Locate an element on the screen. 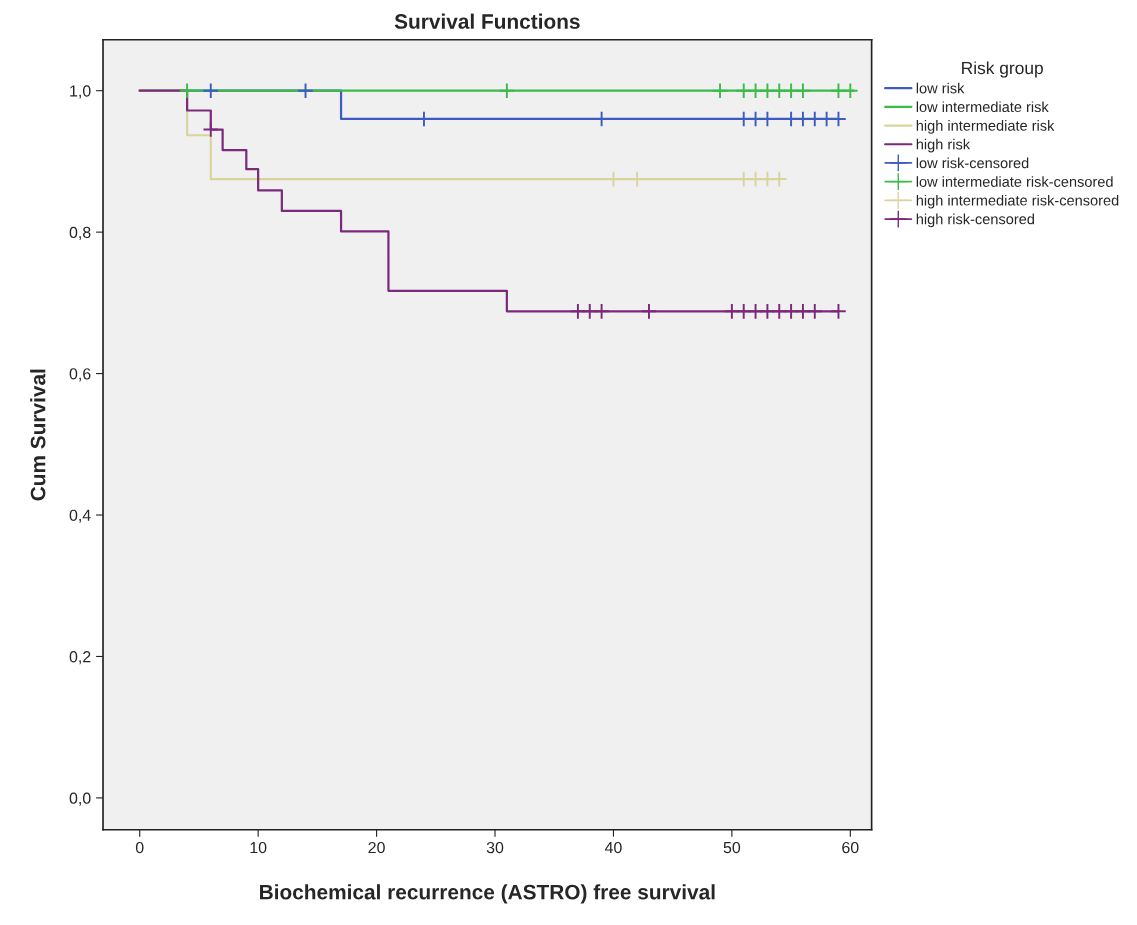 The width and height of the screenshot is (1137, 925). x-tick-label: 0 is located at coordinates (139, 847).